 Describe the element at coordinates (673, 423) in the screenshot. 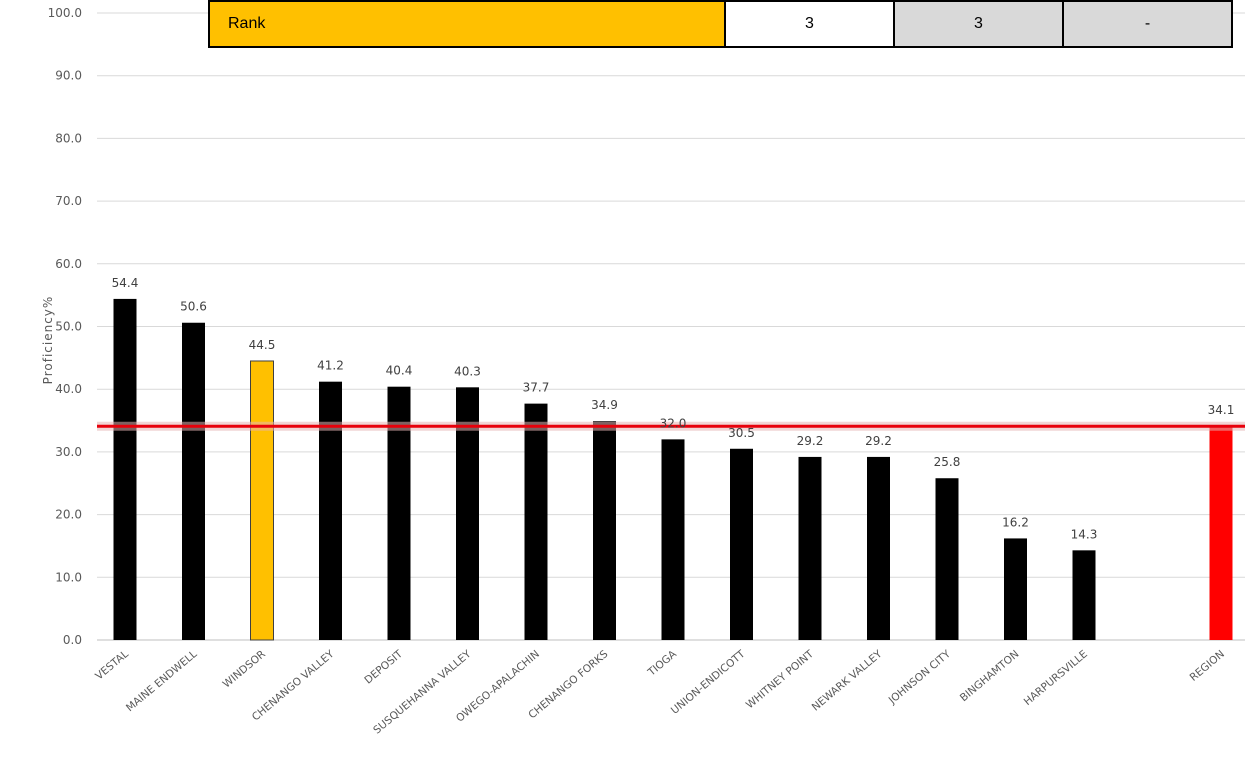

I see `data-label: 32.0` at that location.